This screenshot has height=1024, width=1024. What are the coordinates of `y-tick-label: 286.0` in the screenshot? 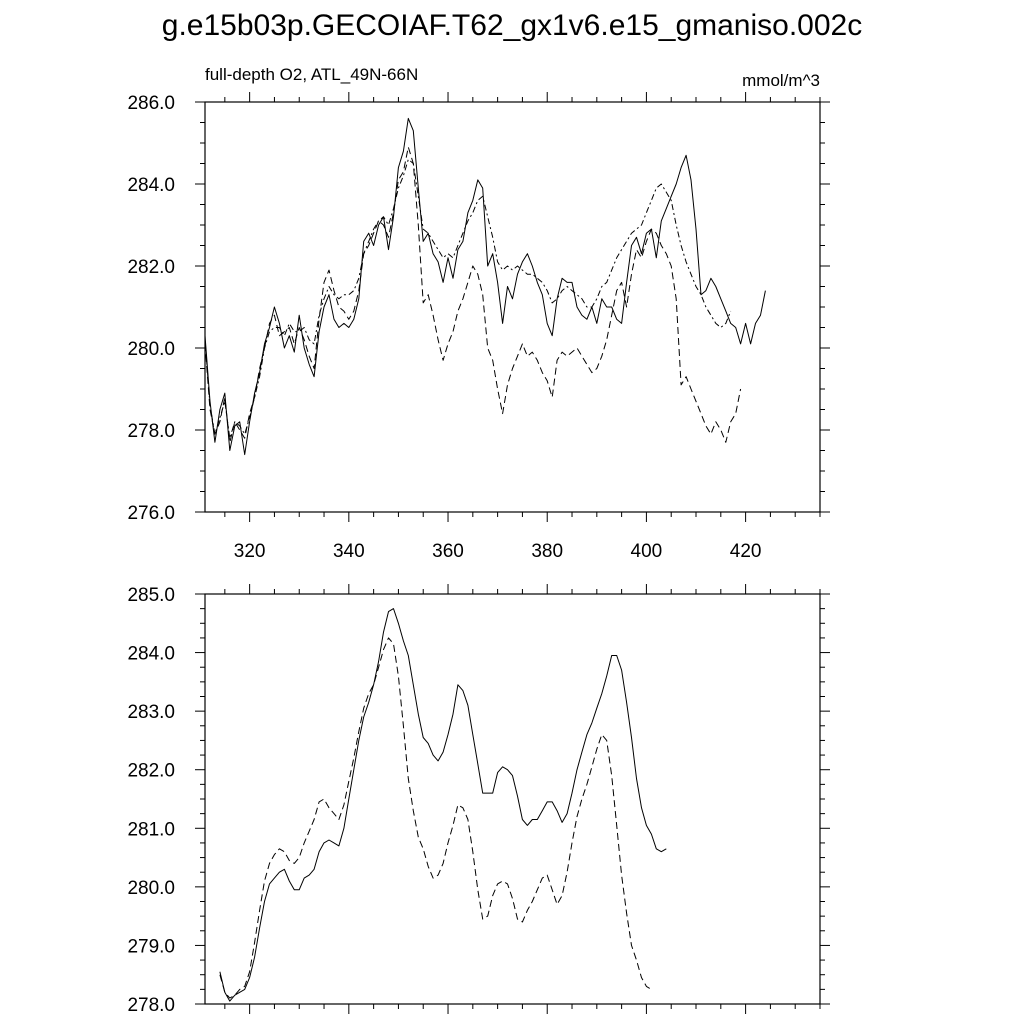 It's located at (151, 103).